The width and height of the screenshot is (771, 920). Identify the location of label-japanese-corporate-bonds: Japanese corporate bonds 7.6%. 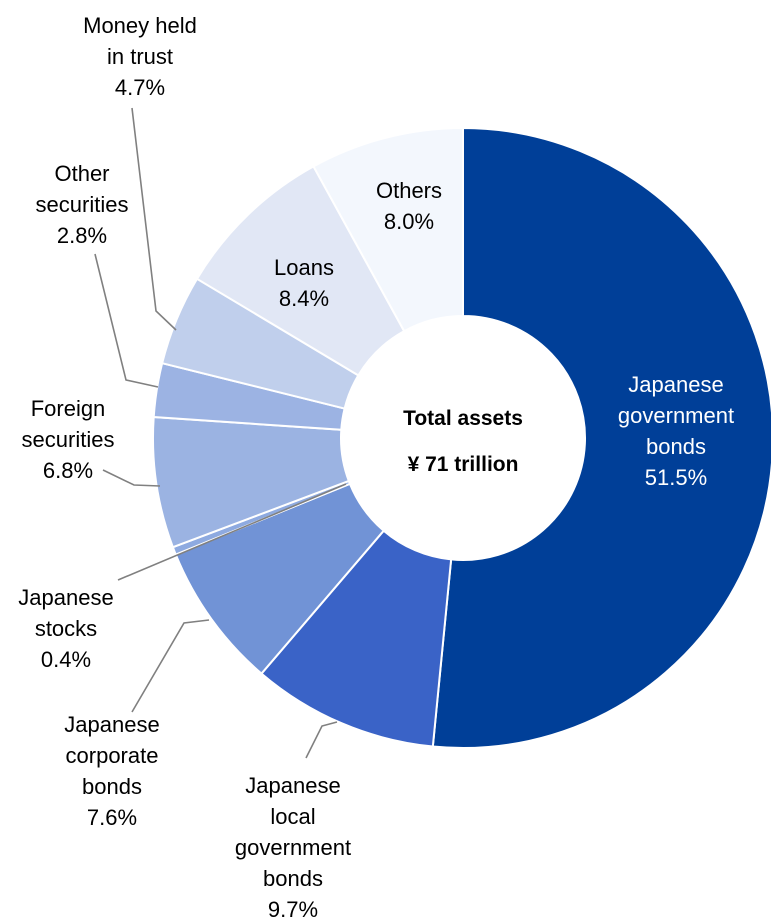
(111, 771).